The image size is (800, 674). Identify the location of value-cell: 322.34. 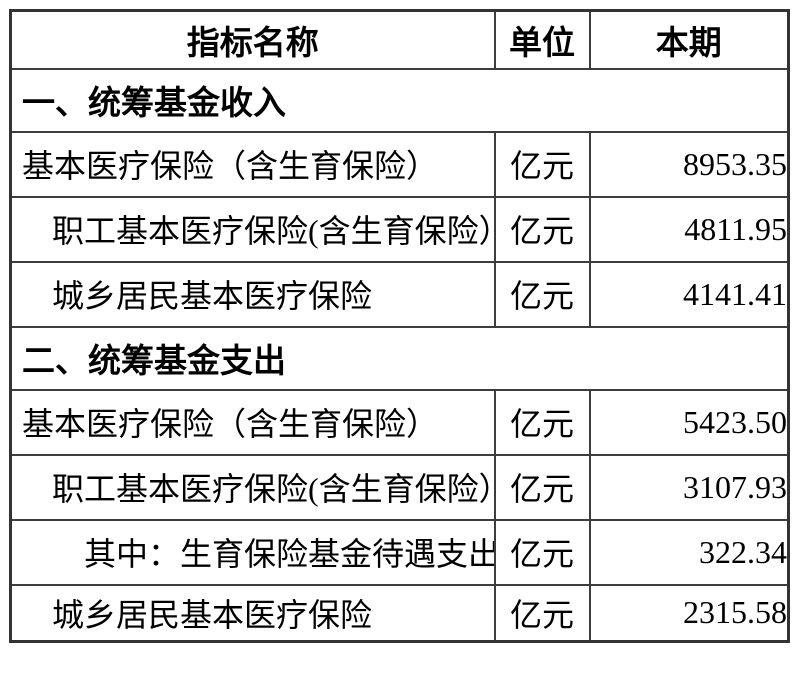
(689, 552).